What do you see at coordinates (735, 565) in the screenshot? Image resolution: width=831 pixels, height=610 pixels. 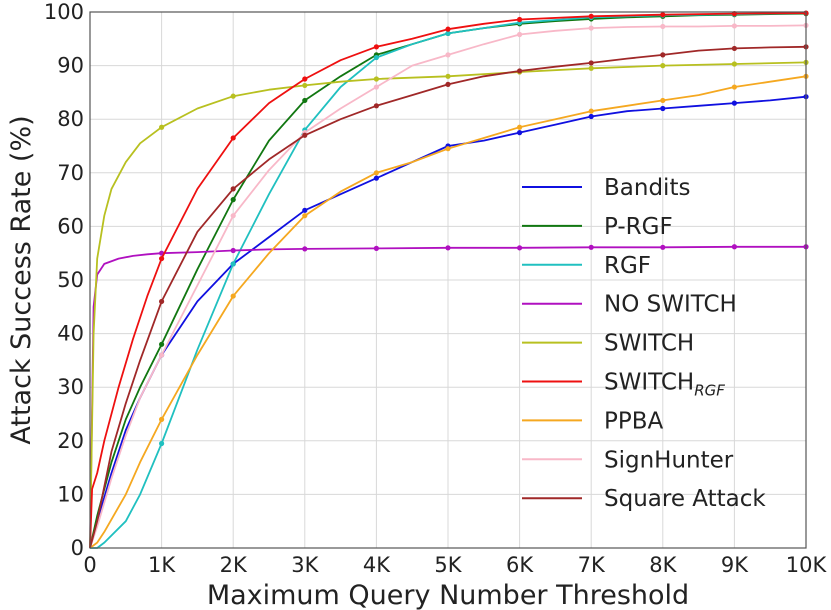 I see `x-tick-label: 9K` at bounding box center [735, 565].